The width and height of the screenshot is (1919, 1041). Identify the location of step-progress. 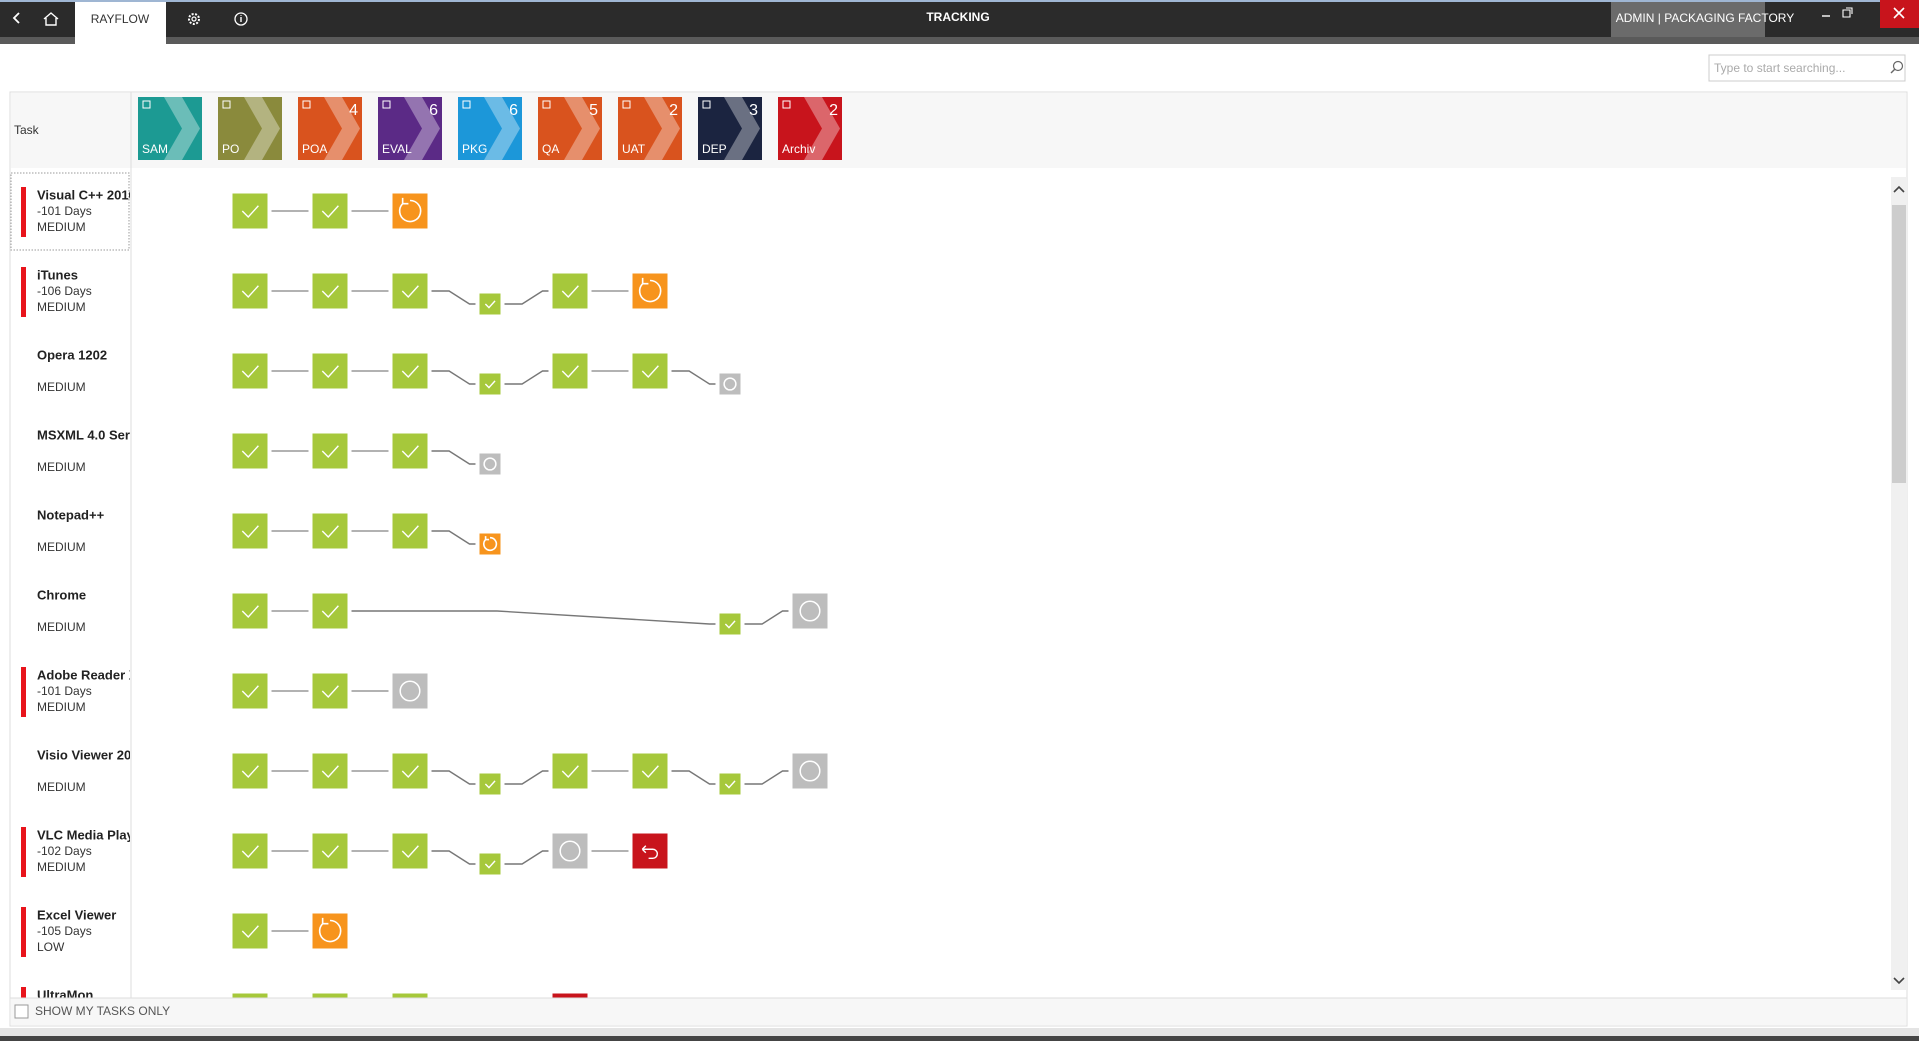
(490, 544).